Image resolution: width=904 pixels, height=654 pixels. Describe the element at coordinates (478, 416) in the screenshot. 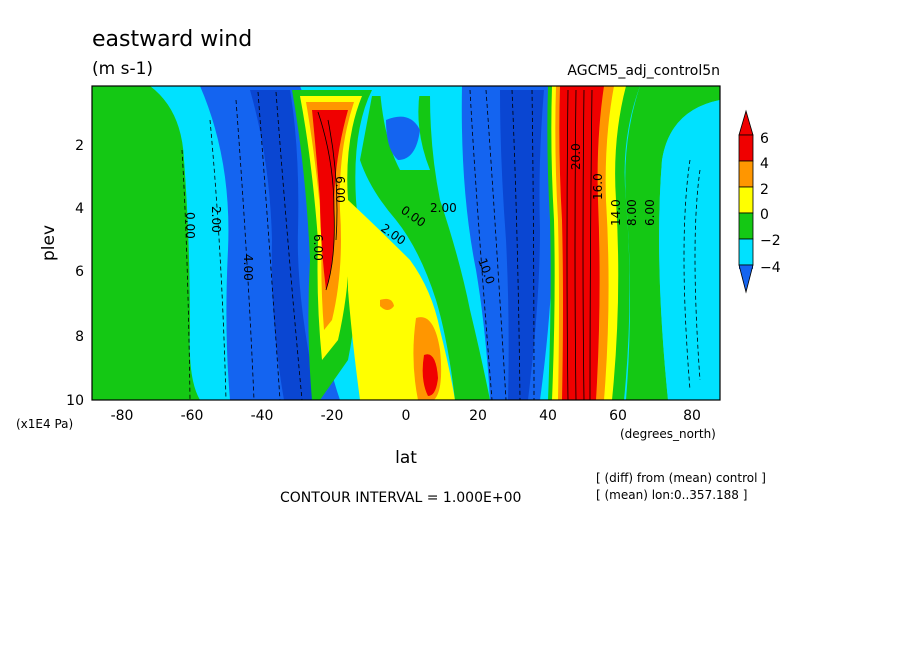

I see `x-tick-label: 20` at that location.